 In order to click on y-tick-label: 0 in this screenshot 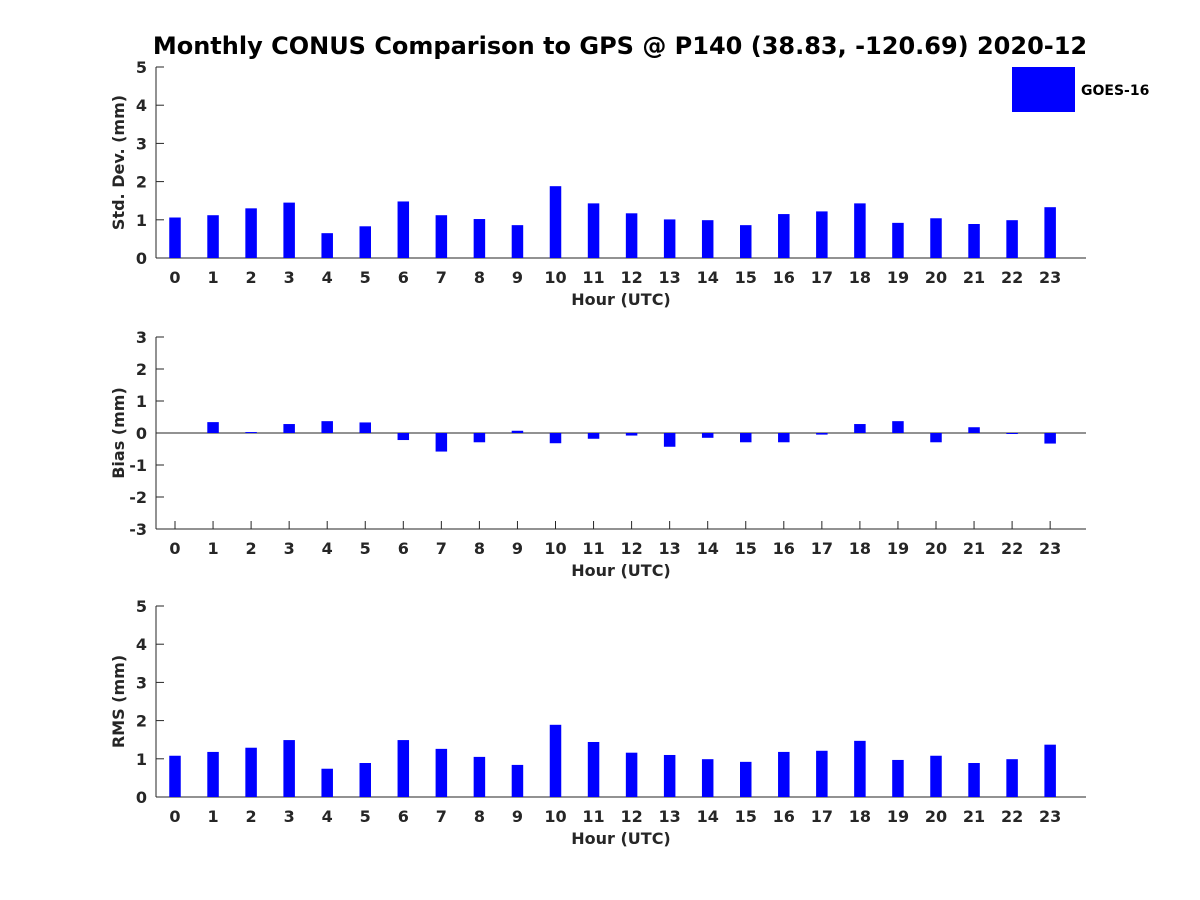, I will do `click(141, 258)`.